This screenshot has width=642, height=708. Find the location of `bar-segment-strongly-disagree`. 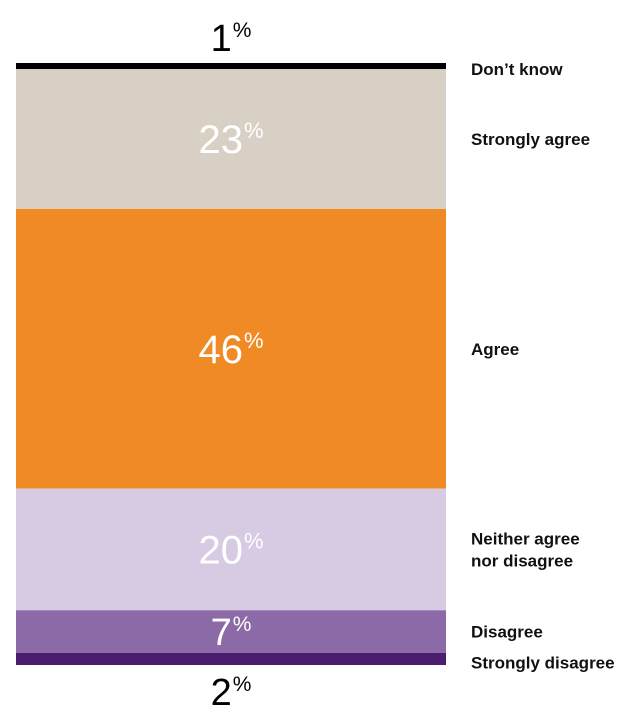

bar-segment-strongly-disagree is located at coordinates (231, 658).